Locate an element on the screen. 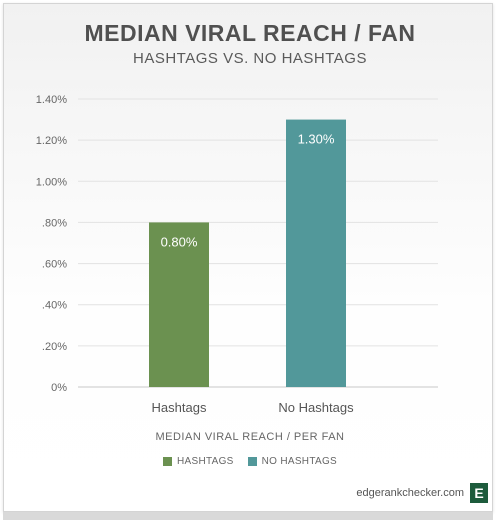 The image size is (500, 523). chart-subtitle: HASHTAGS VS. NO HASHTAGS is located at coordinates (250, 58).